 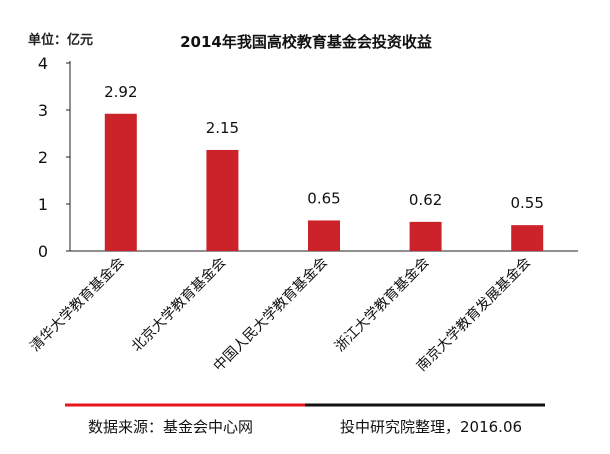 What do you see at coordinates (171, 427) in the screenshot?
I see `data-source-note: 数据来源：基金会中心网` at bounding box center [171, 427].